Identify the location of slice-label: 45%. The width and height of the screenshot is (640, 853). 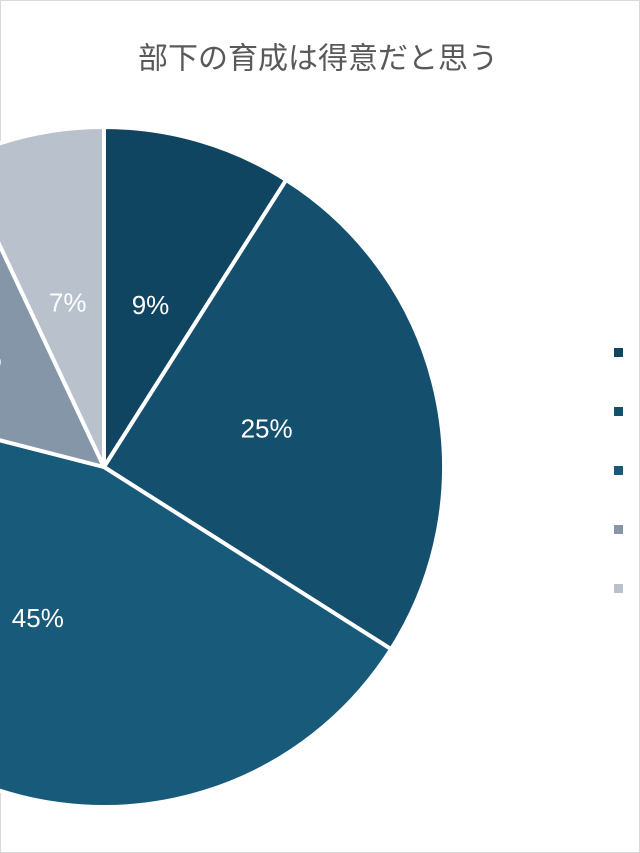
(38, 618).